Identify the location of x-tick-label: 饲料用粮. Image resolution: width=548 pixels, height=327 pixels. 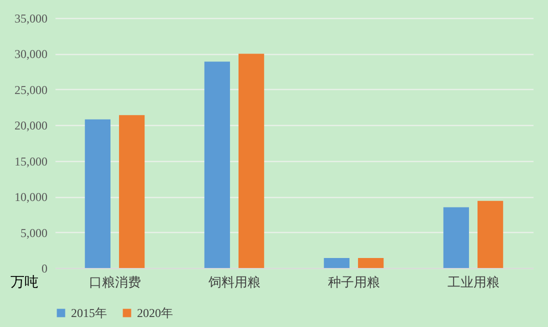
(233, 282).